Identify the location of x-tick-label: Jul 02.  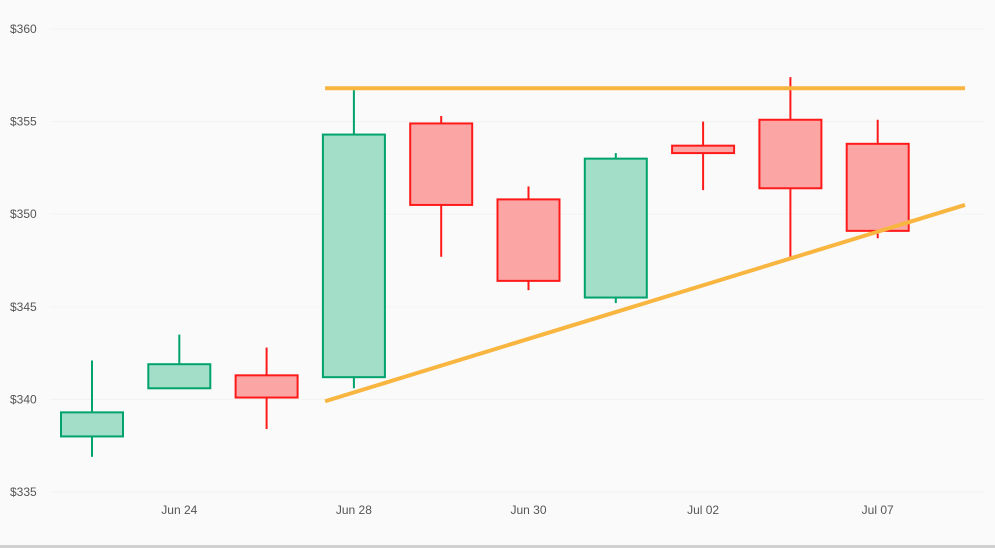
(703, 510).